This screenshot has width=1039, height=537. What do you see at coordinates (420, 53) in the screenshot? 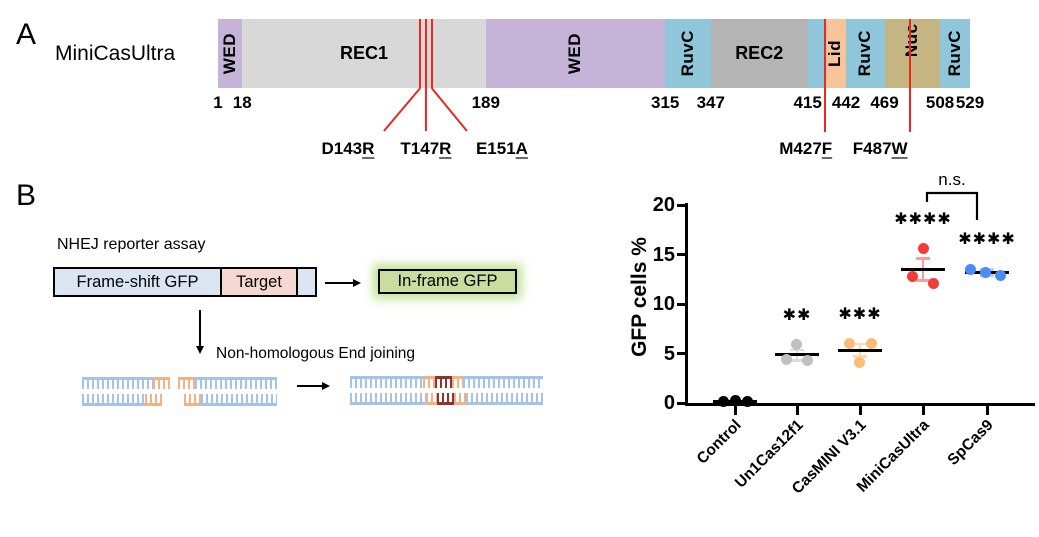
I see `mutation-line-D143R` at bounding box center [420, 53].